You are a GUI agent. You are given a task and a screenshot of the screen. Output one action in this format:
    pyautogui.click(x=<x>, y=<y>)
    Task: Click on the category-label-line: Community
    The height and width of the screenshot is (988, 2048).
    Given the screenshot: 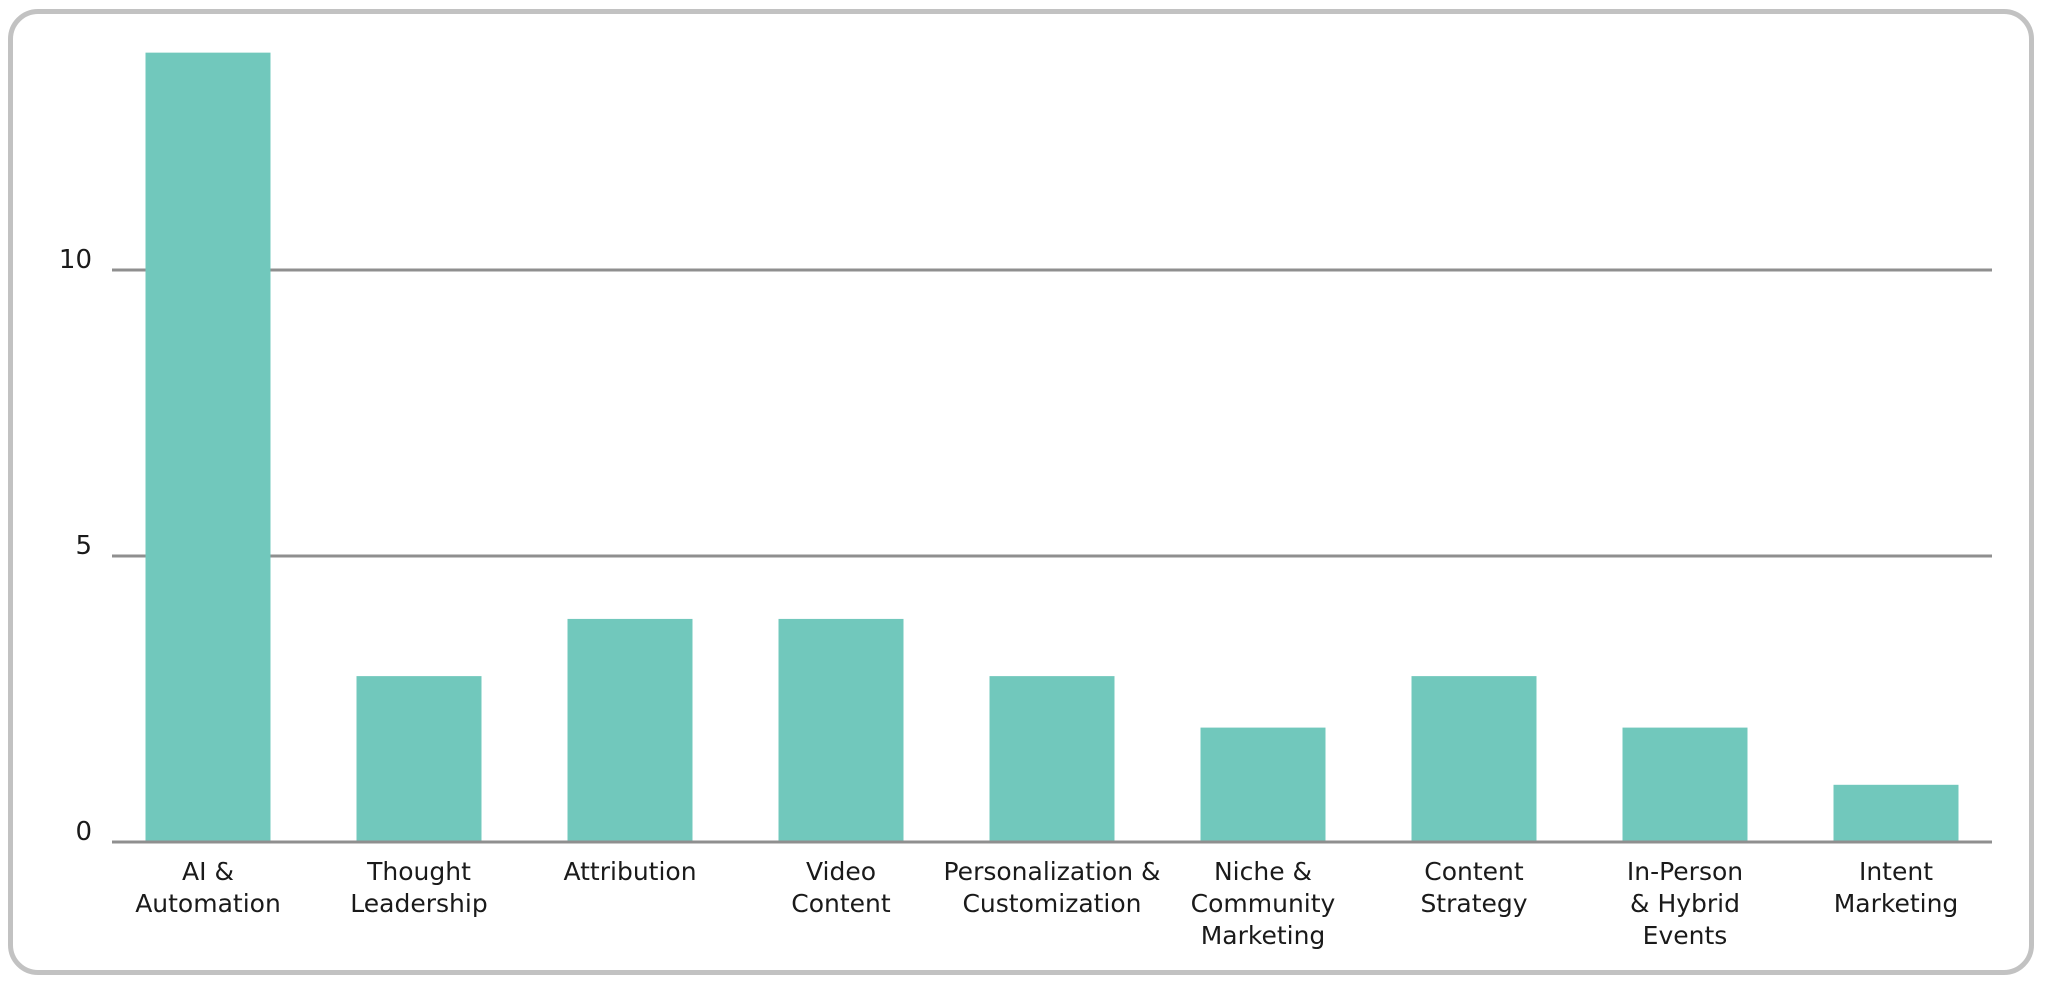 What is the action you would take?
    pyautogui.click(x=1263, y=903)
    